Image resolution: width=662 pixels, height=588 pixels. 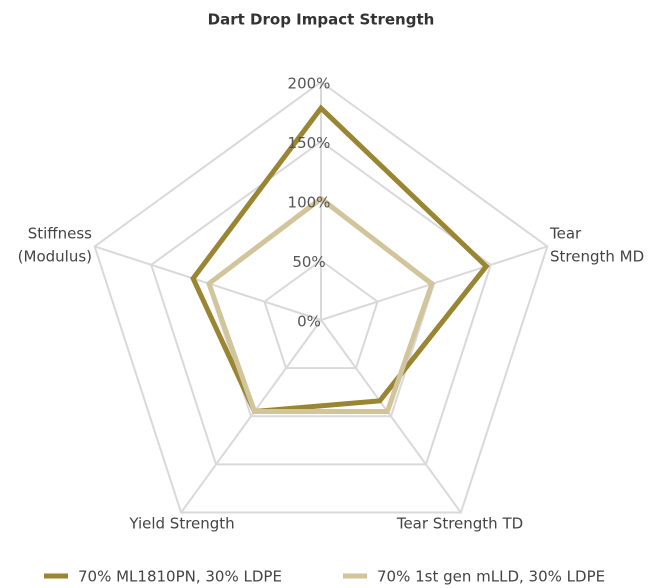 What do you see at coordinates (309, 322) in the screenshot?
I see `tick-label: 0%` at bounding box center [309, 322].